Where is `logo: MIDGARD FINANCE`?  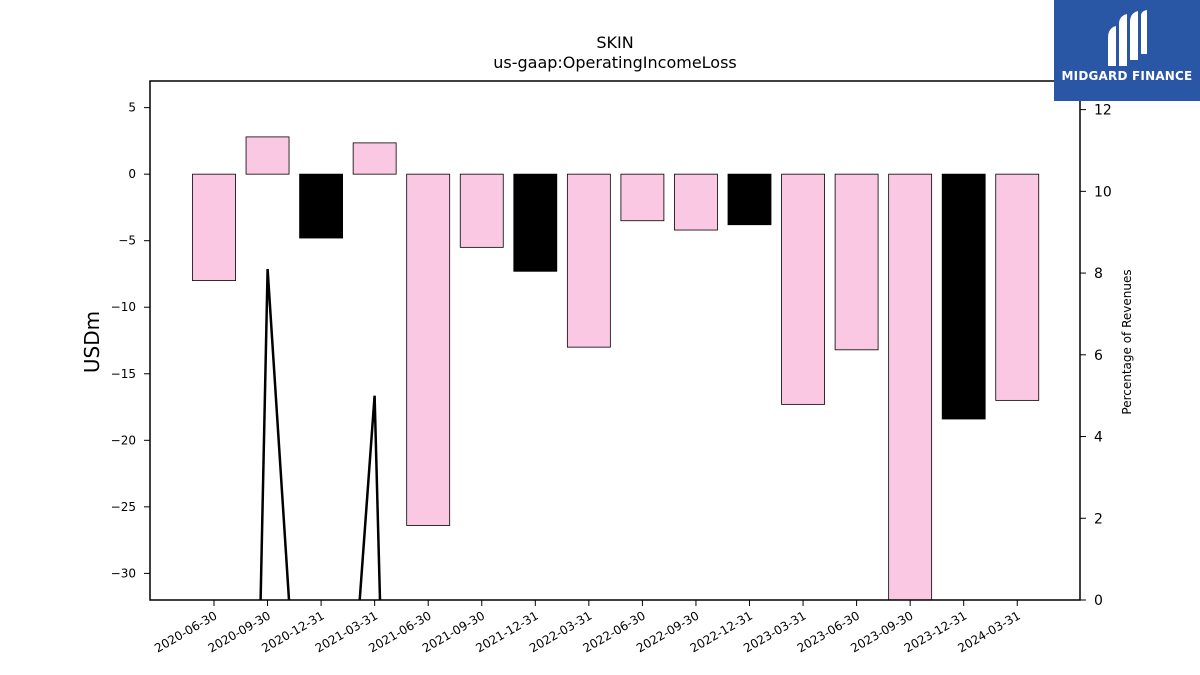 logo: MIDGARD FINANCE is located at coordinates (1127, 50).